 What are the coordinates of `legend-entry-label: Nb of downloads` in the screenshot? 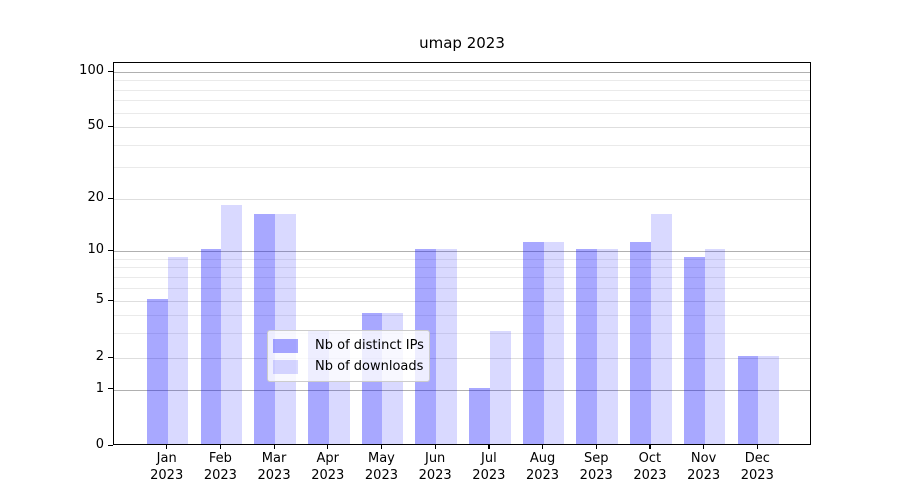 It's located at (369, 366).